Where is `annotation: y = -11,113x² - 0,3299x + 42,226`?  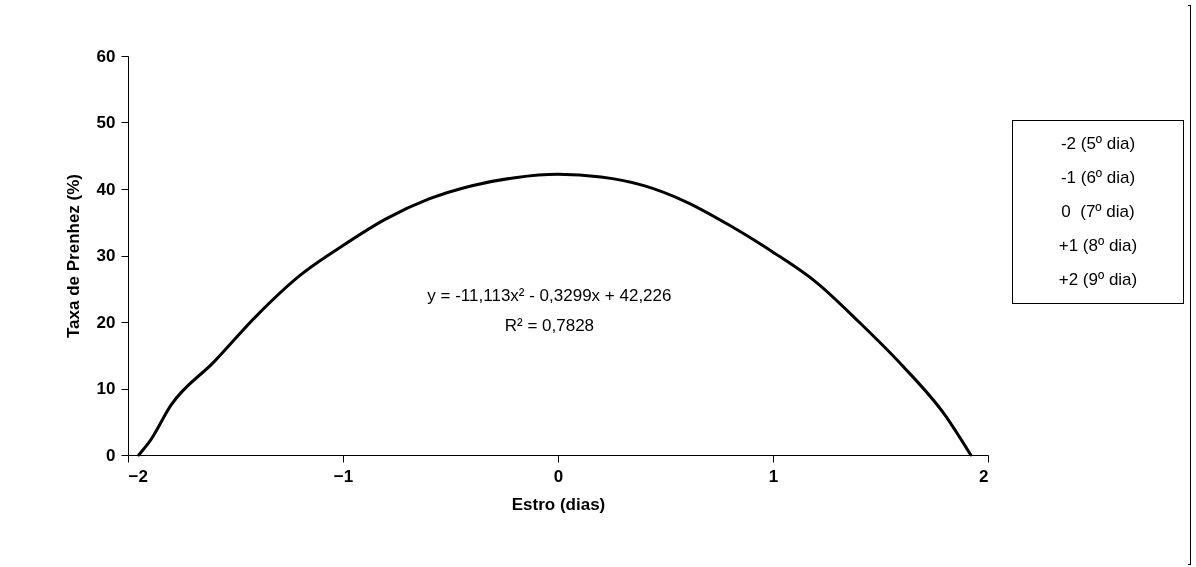 annotation: y = -11,113x² - 0,3299x + 42,226 is located at coordinates (549, 295).